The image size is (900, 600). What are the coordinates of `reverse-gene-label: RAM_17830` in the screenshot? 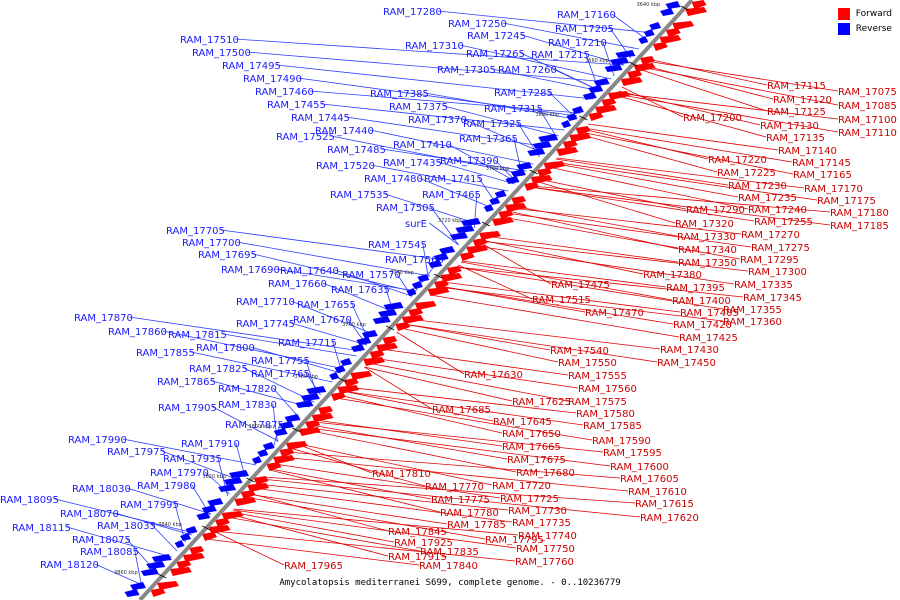 It's located at (247, 405).